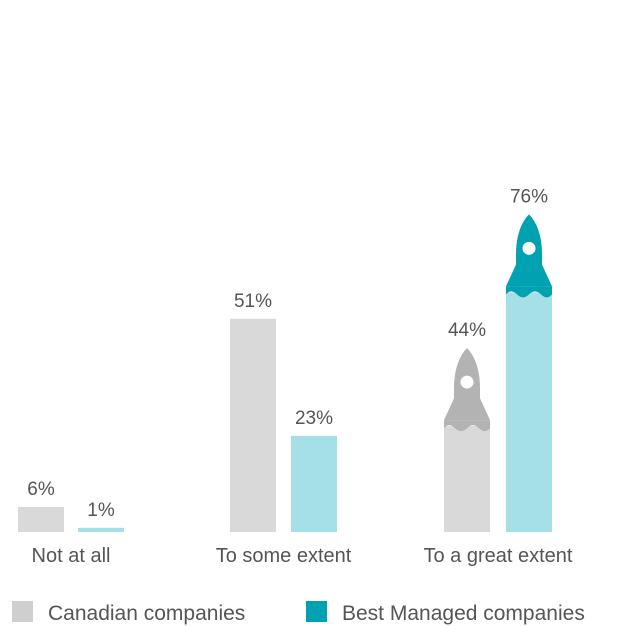 The height and width of the screenshot is (626, 617). What do you see at coordinates (529, 412) in the screenshot?
I see `bar-best-managed-companies-to-a-great-extent` at bounding box center [529, 412].